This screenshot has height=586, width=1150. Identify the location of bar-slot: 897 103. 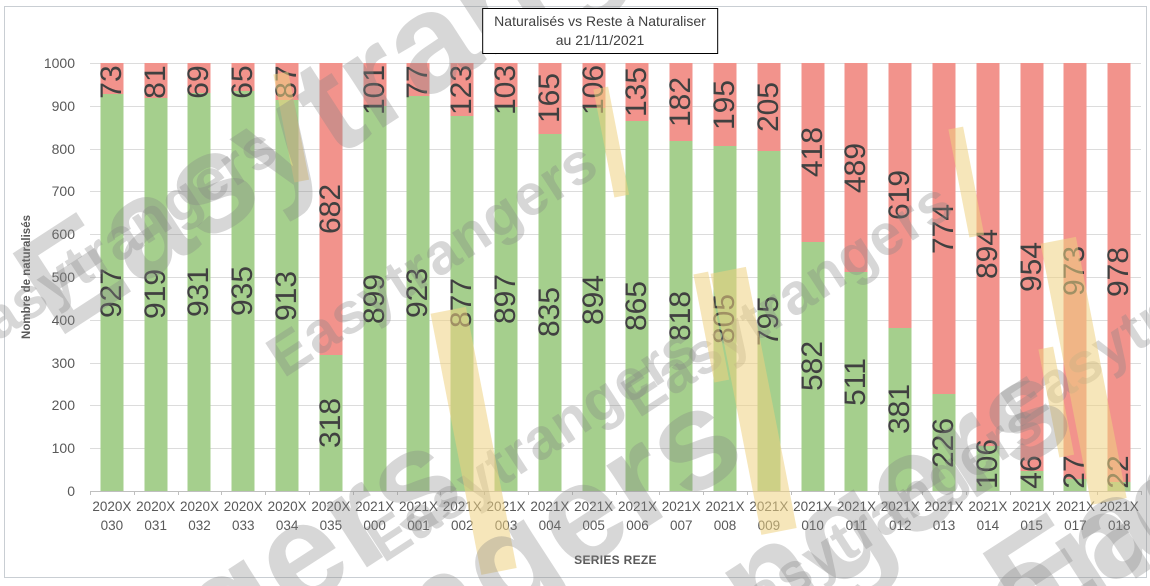
(506, 277).